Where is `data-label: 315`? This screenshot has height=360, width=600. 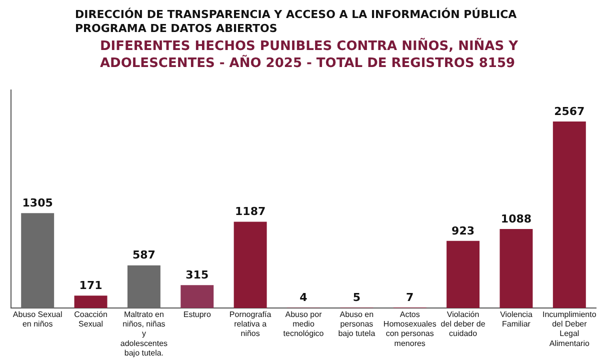
data-label: 315 is located at coordinates (197, 275).